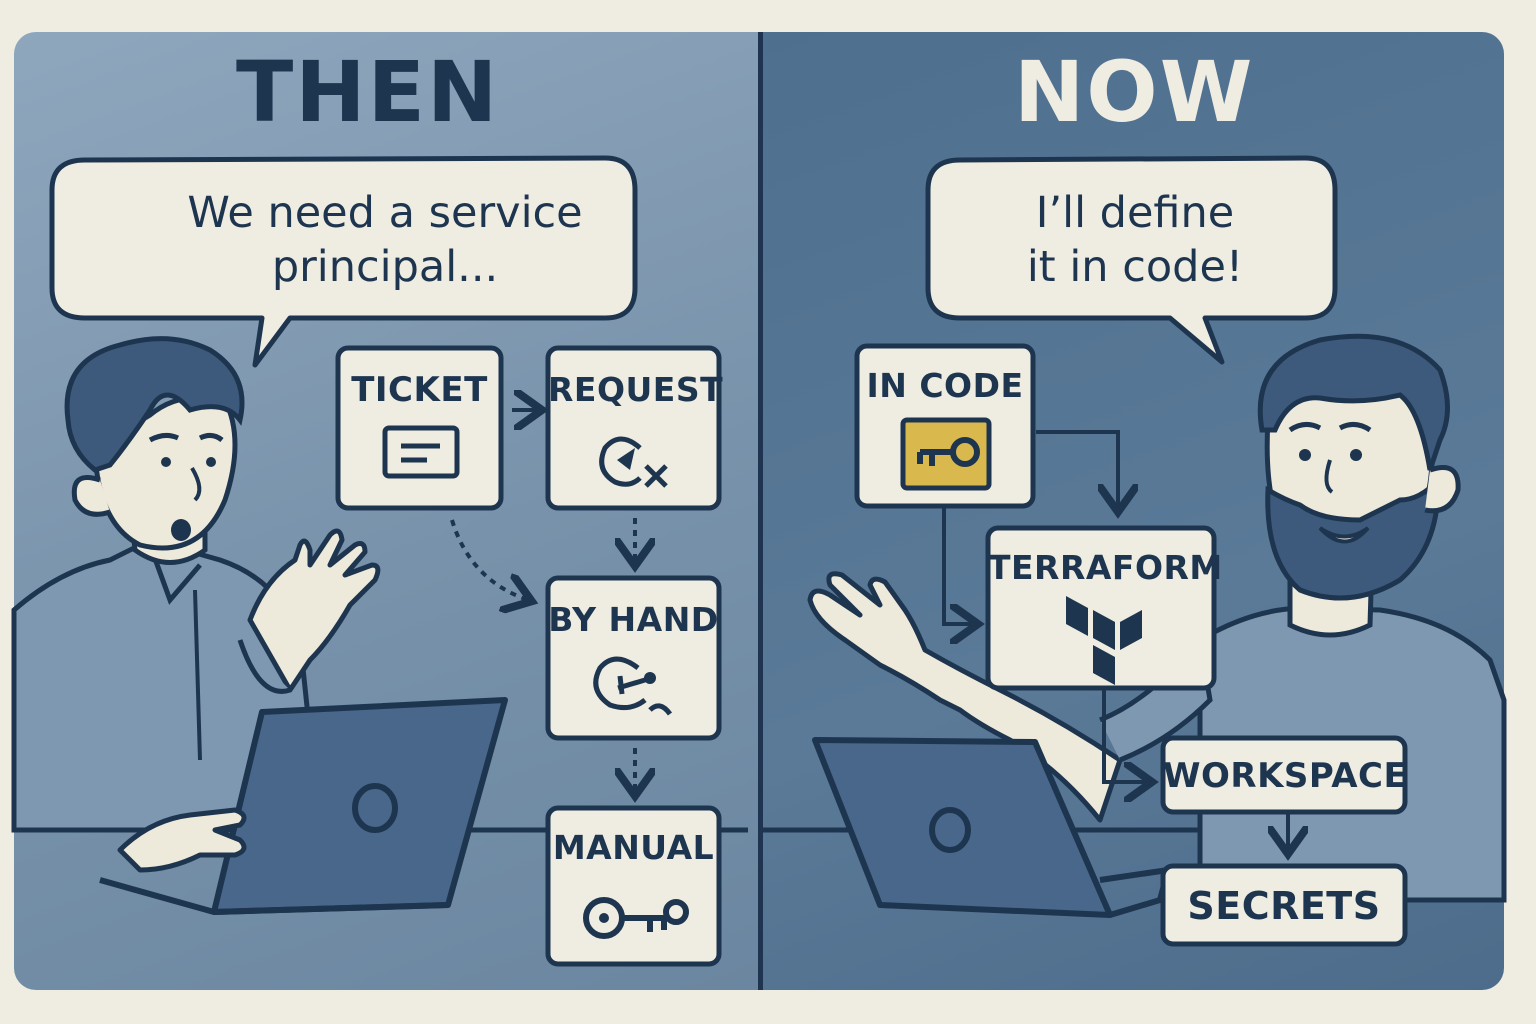 Image resolution: width=1536 pixels, height=1024 pixels. Describe the element at coordinates (633, 886) in the screenshot. I see `then-manual-box` at that location.